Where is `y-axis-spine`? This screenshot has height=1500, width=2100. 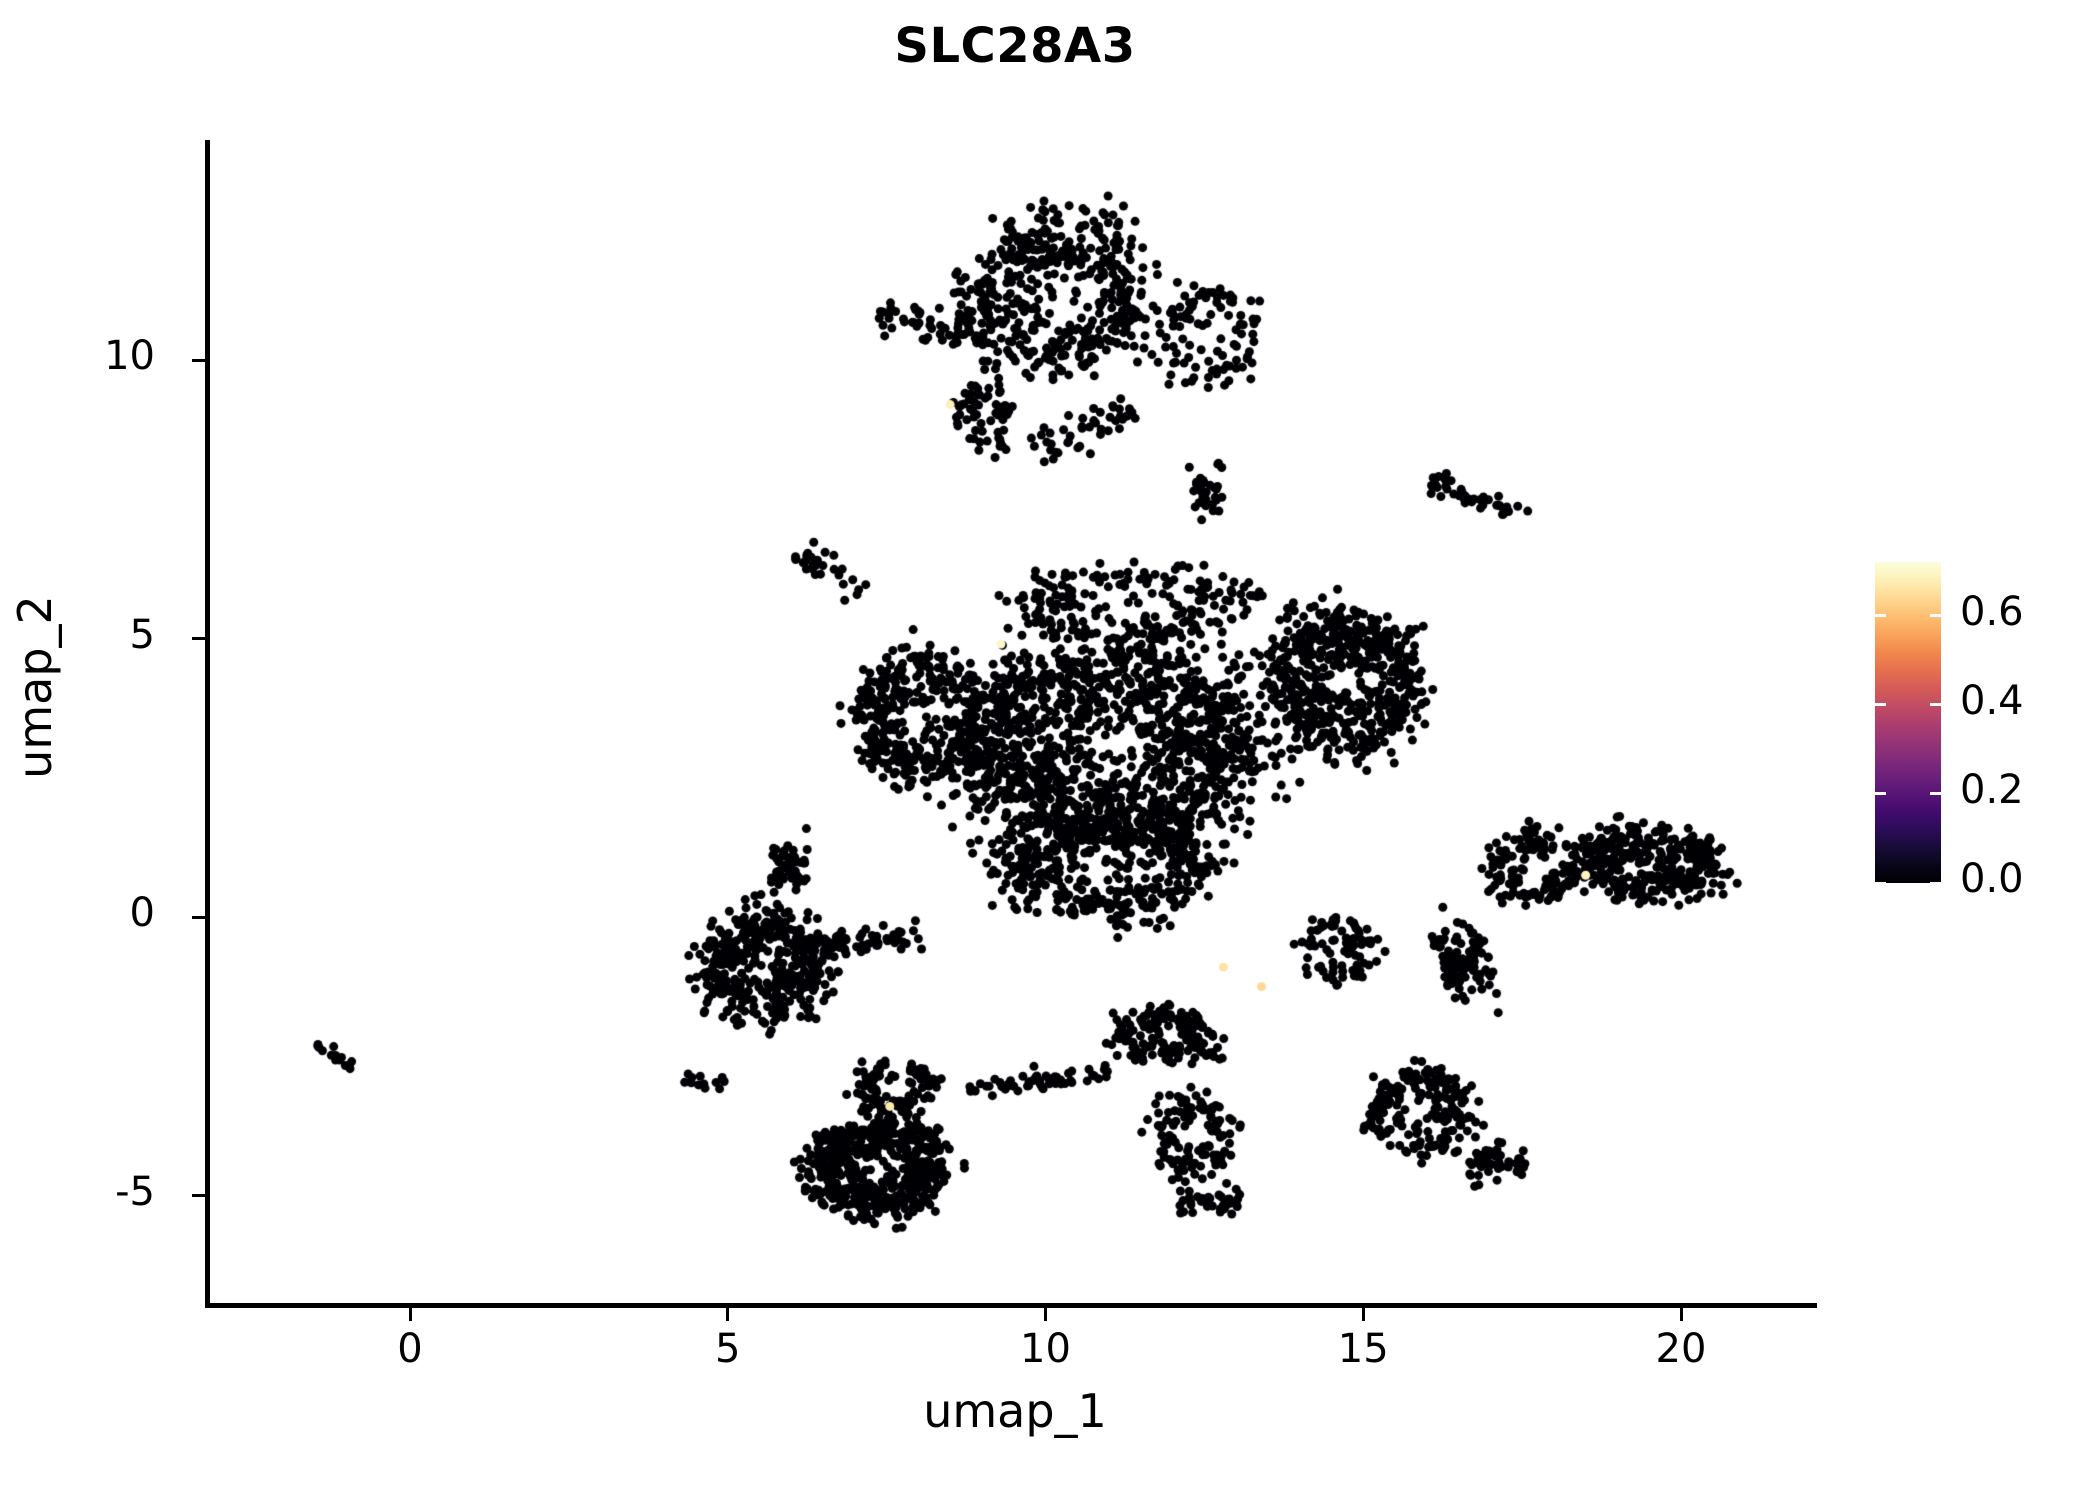 y-axis-spine is located at coordinates (207, 724).